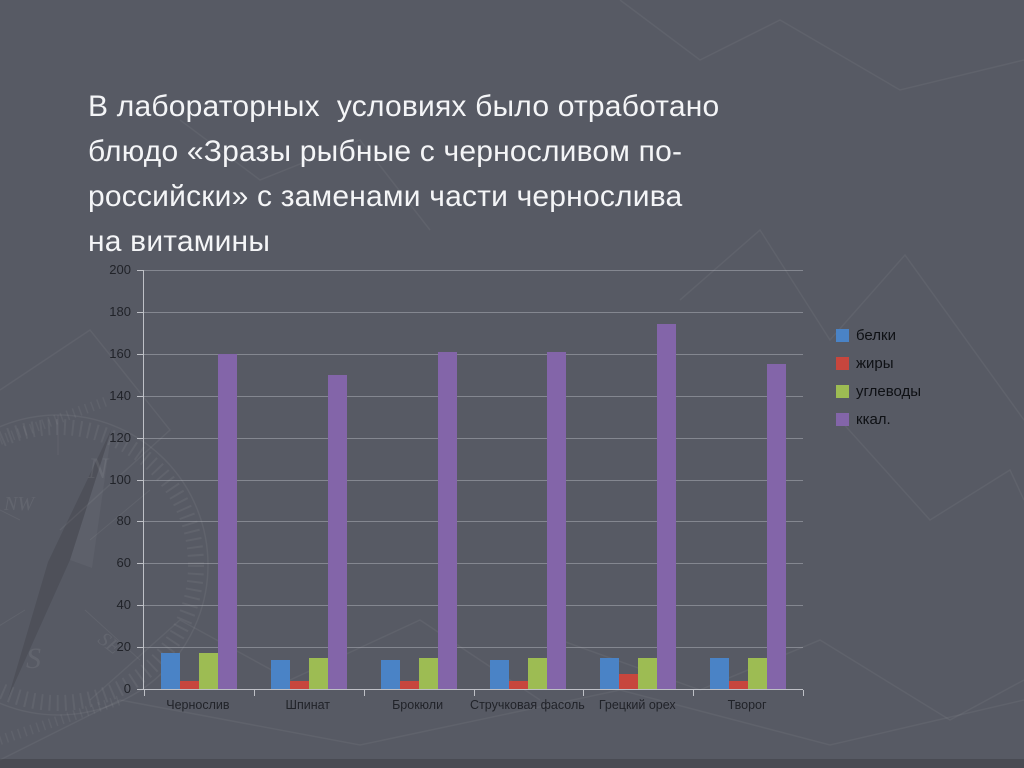 This screenshot has width=1024, height=768. What do you see at coordinates (123, 521) in the screenshot?
I see `y-axis-tick-label: 80` at bounding box center [123, 521].